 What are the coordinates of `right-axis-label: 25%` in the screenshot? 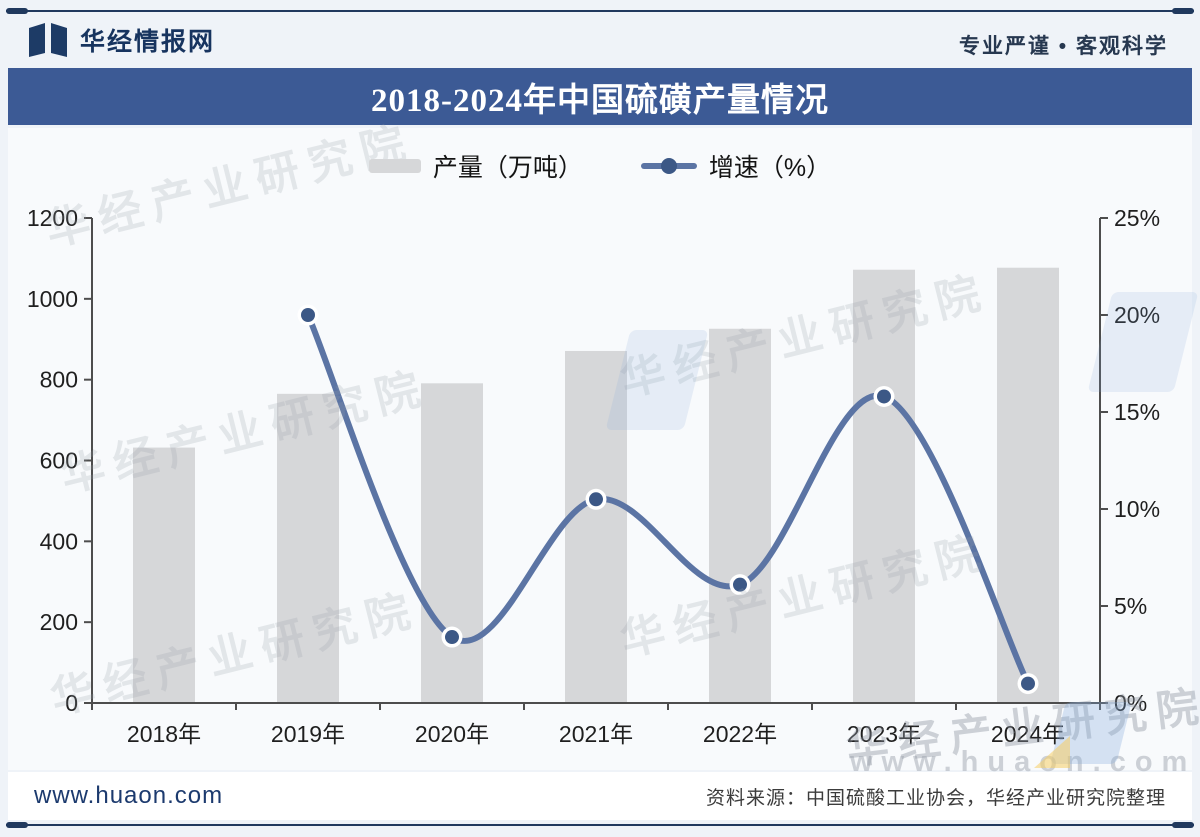 It's located at (1137, 218).